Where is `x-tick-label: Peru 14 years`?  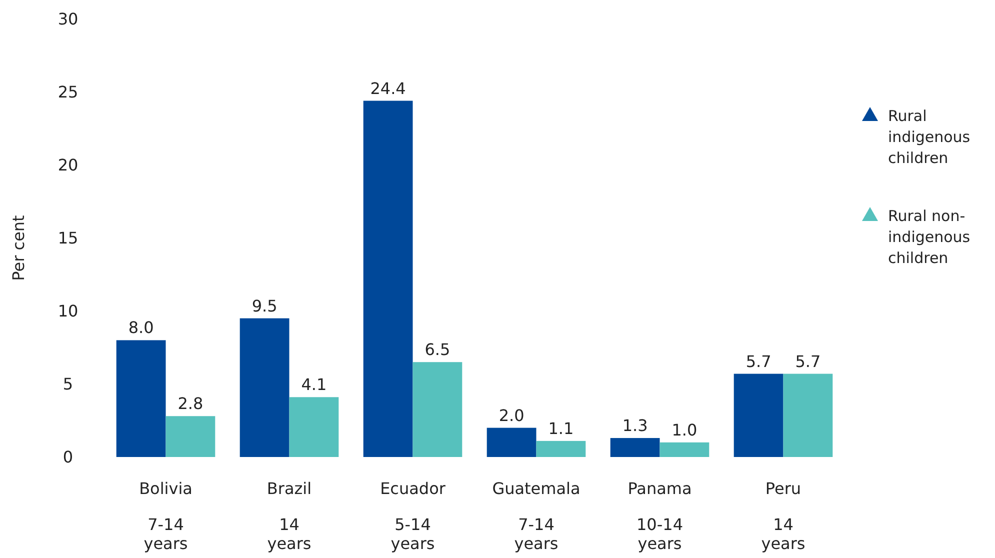 x-tick-label: Peru 14 years is located at coordinates (783, 516).